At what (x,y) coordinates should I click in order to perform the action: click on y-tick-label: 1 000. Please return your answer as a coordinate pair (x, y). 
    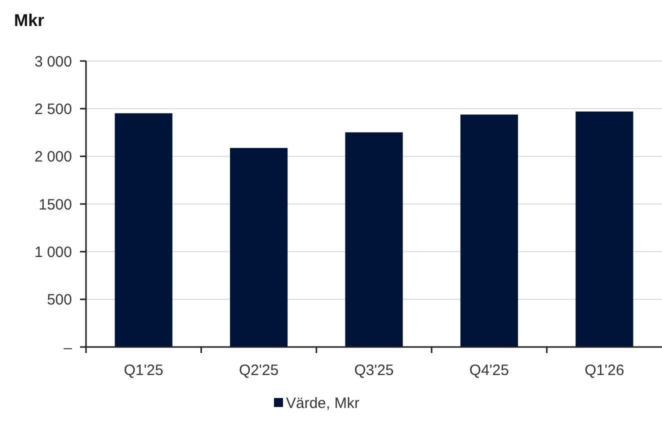
    Looking at the image, I should click on (53, 252).